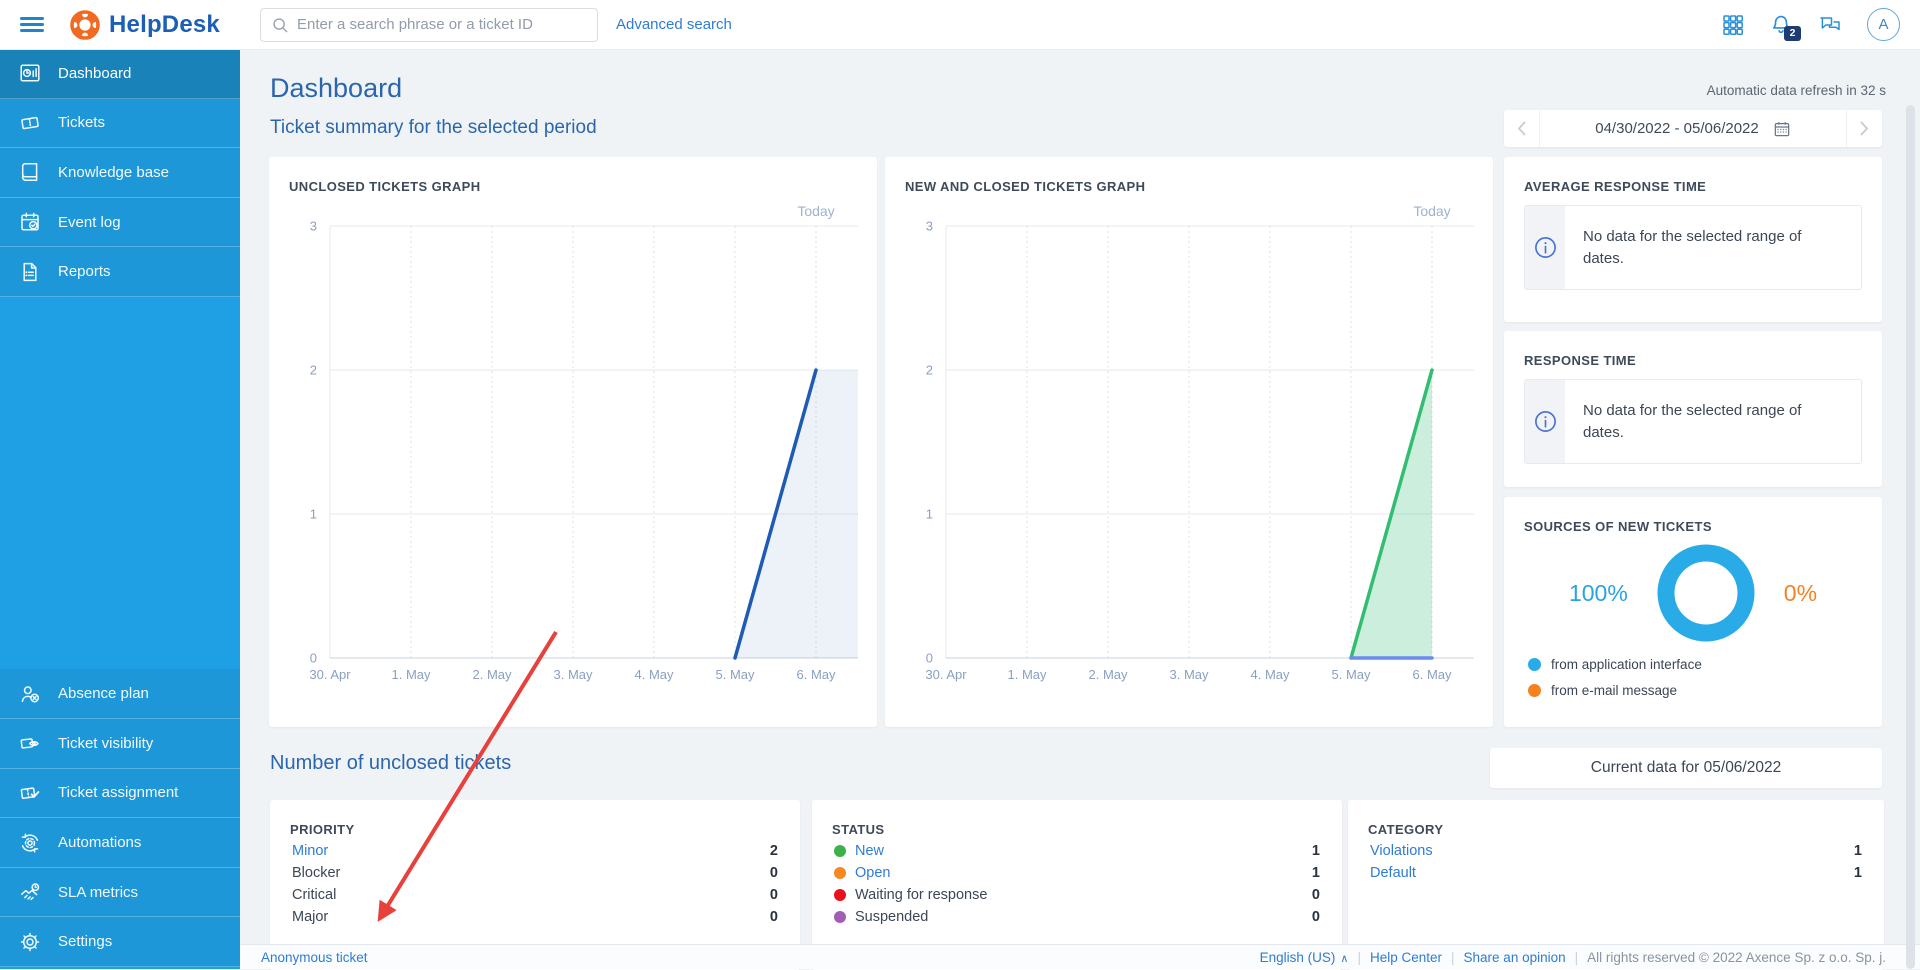 The height and width of the screenshot is (970, 1920). What do you see at coordinates (1515, 957) in the screenshot?
I see `share-opinion-link: Share an opinion` at bounding box center [1515, 957].